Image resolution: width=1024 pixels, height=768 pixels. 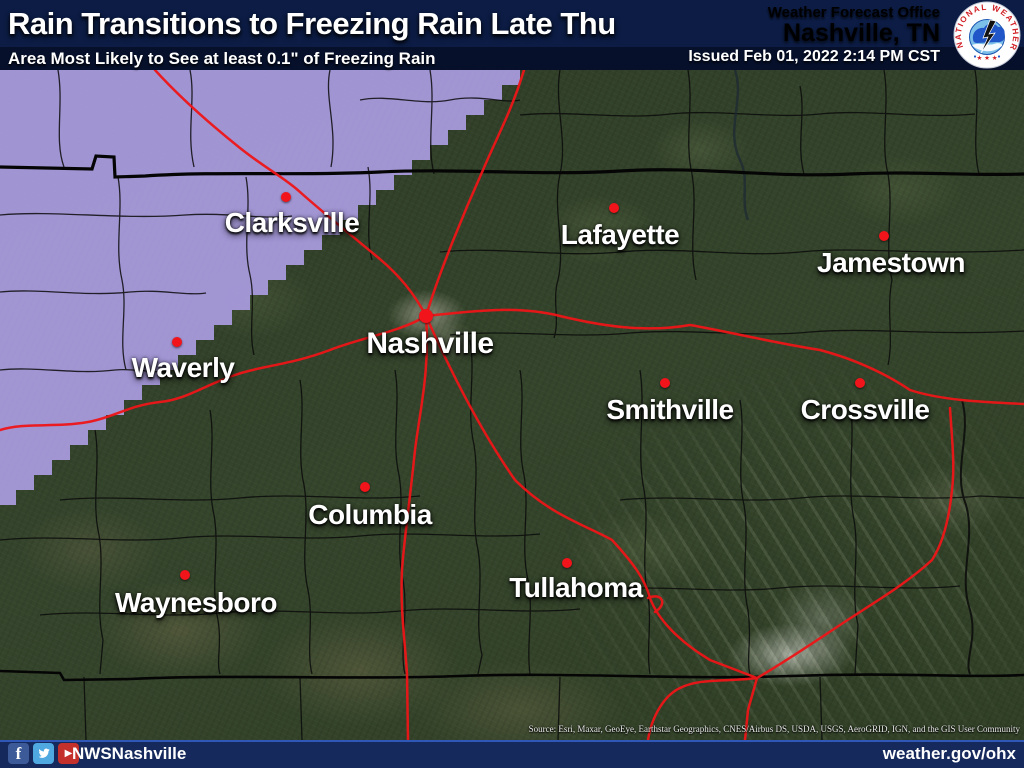 What do you see at coordinates (853, 12) in the screenshot?
I see `office-label: Weather Forecast Office` at bounding box center [853, 12].